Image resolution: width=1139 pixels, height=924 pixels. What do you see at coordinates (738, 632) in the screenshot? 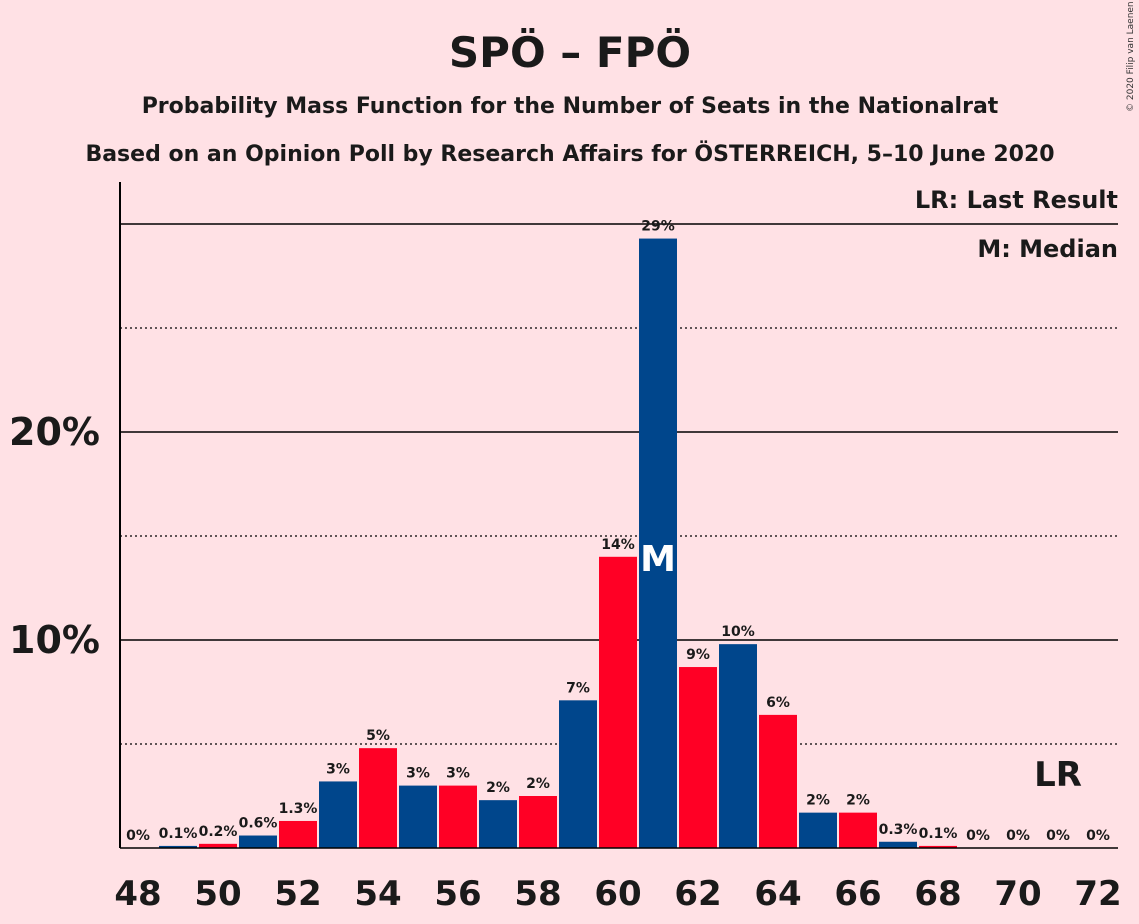
I see `data-label: 10%` at bounding box center [738, 632].